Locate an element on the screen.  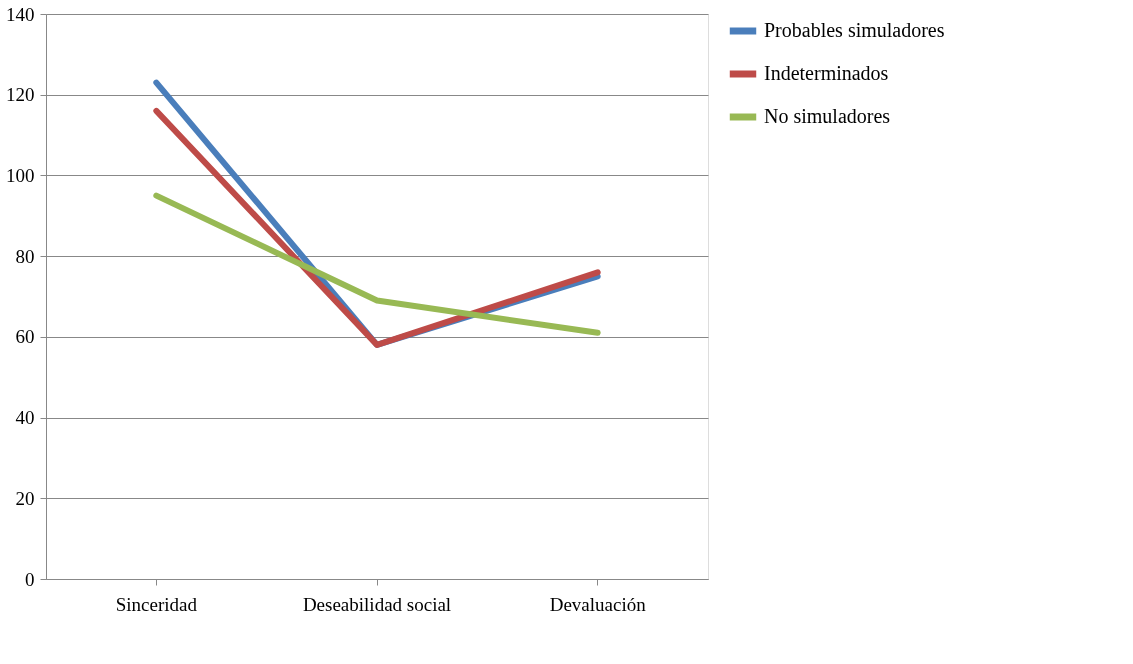
x-tick-label: Deseabilidad social is located at coordinates (377, 604).